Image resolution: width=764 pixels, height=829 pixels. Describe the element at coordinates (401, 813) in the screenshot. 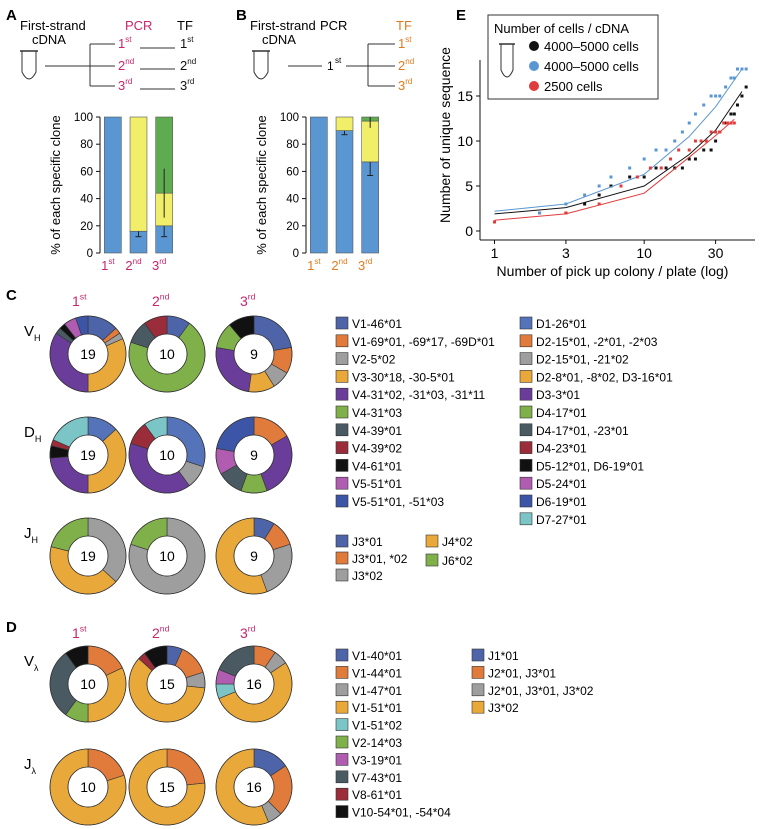

I see `legend-label: V10-54*01, -54*04` at that location.